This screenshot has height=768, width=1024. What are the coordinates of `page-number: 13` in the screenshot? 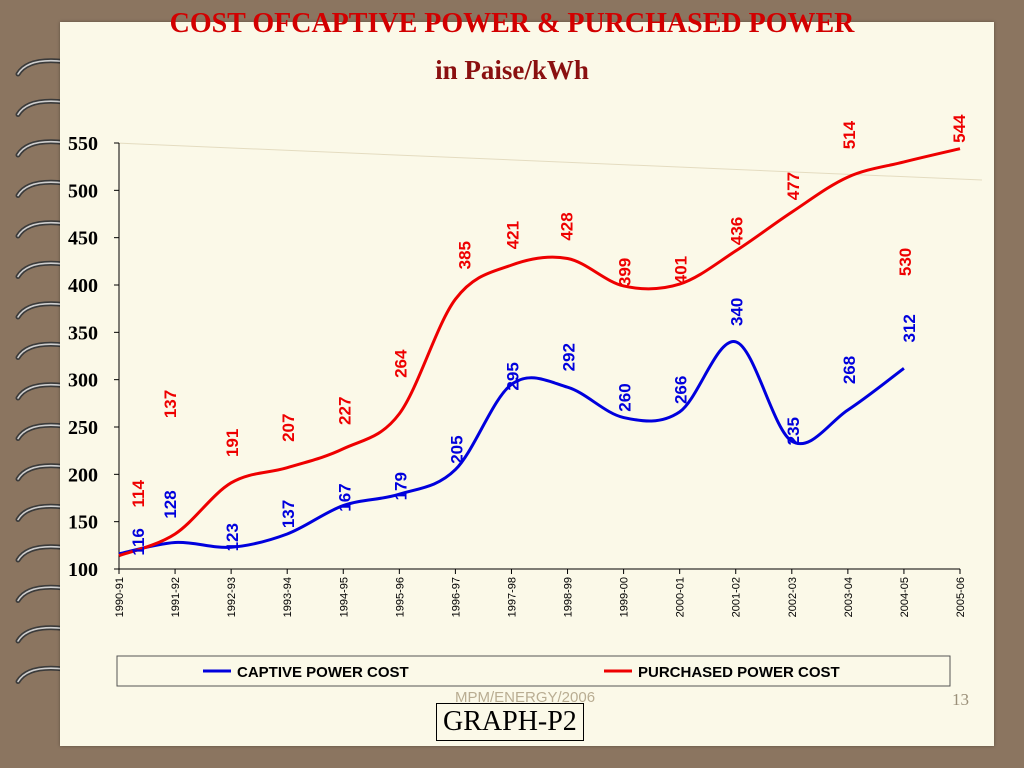 It's located at (960, 699).